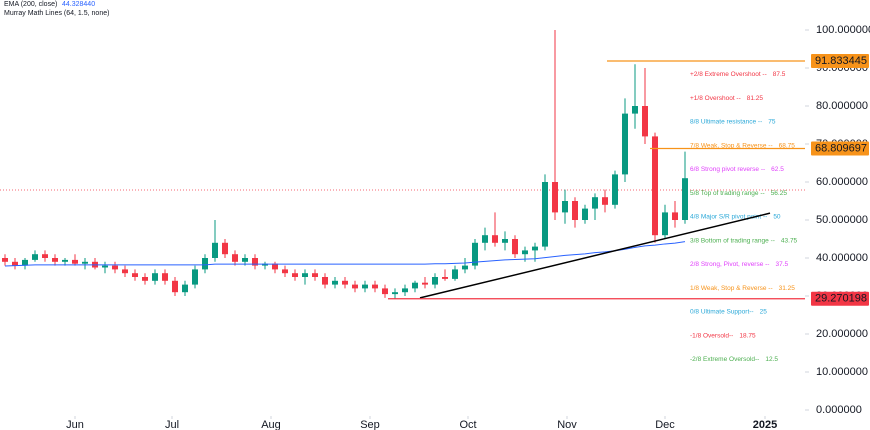 The height and width of the screenshot is (430, 870). What do you see at coordinates (728, 74) in the screenshot?
I see `murray-label: +2/8 Extreme Overshoot --` at bounding box center [728, 74].